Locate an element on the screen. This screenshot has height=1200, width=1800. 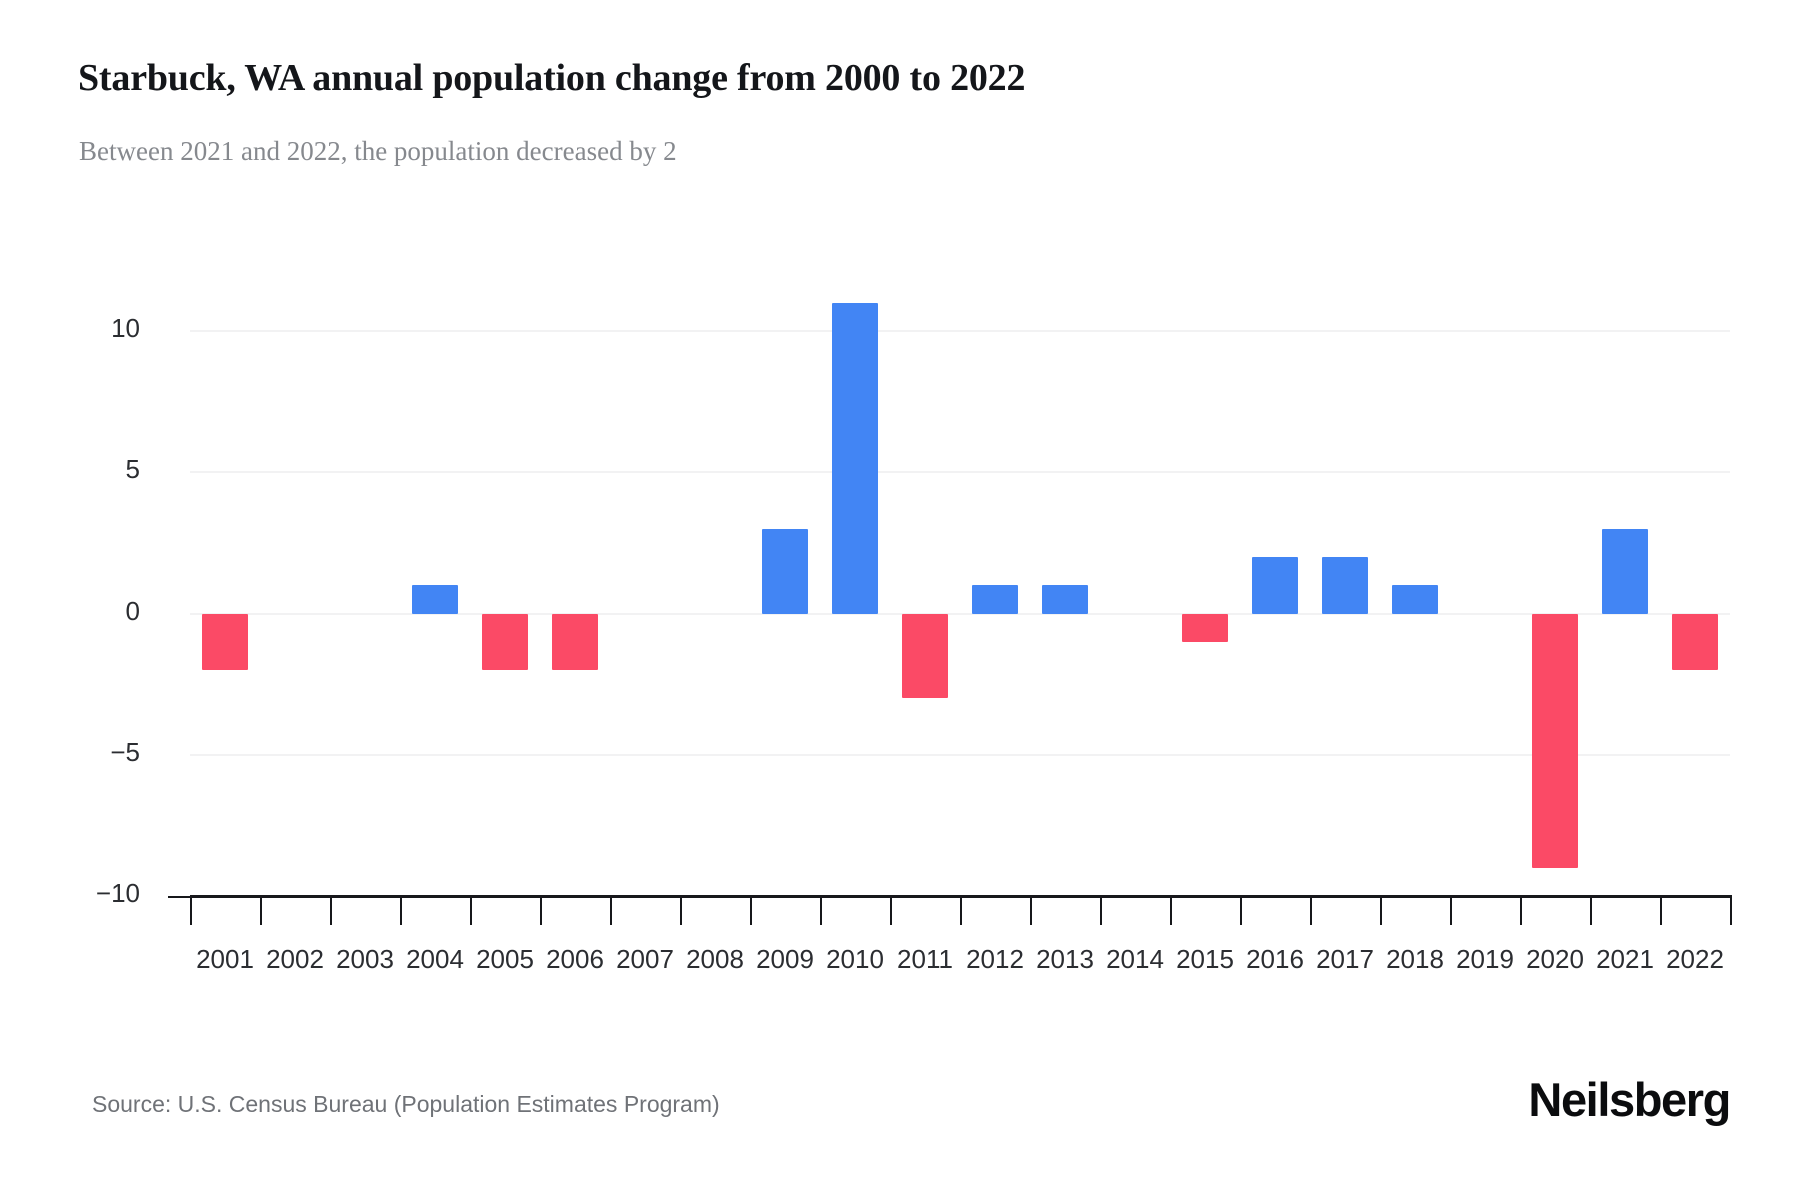
x-tick-label-2021: 2021 is located at coordinates (1625, 959).